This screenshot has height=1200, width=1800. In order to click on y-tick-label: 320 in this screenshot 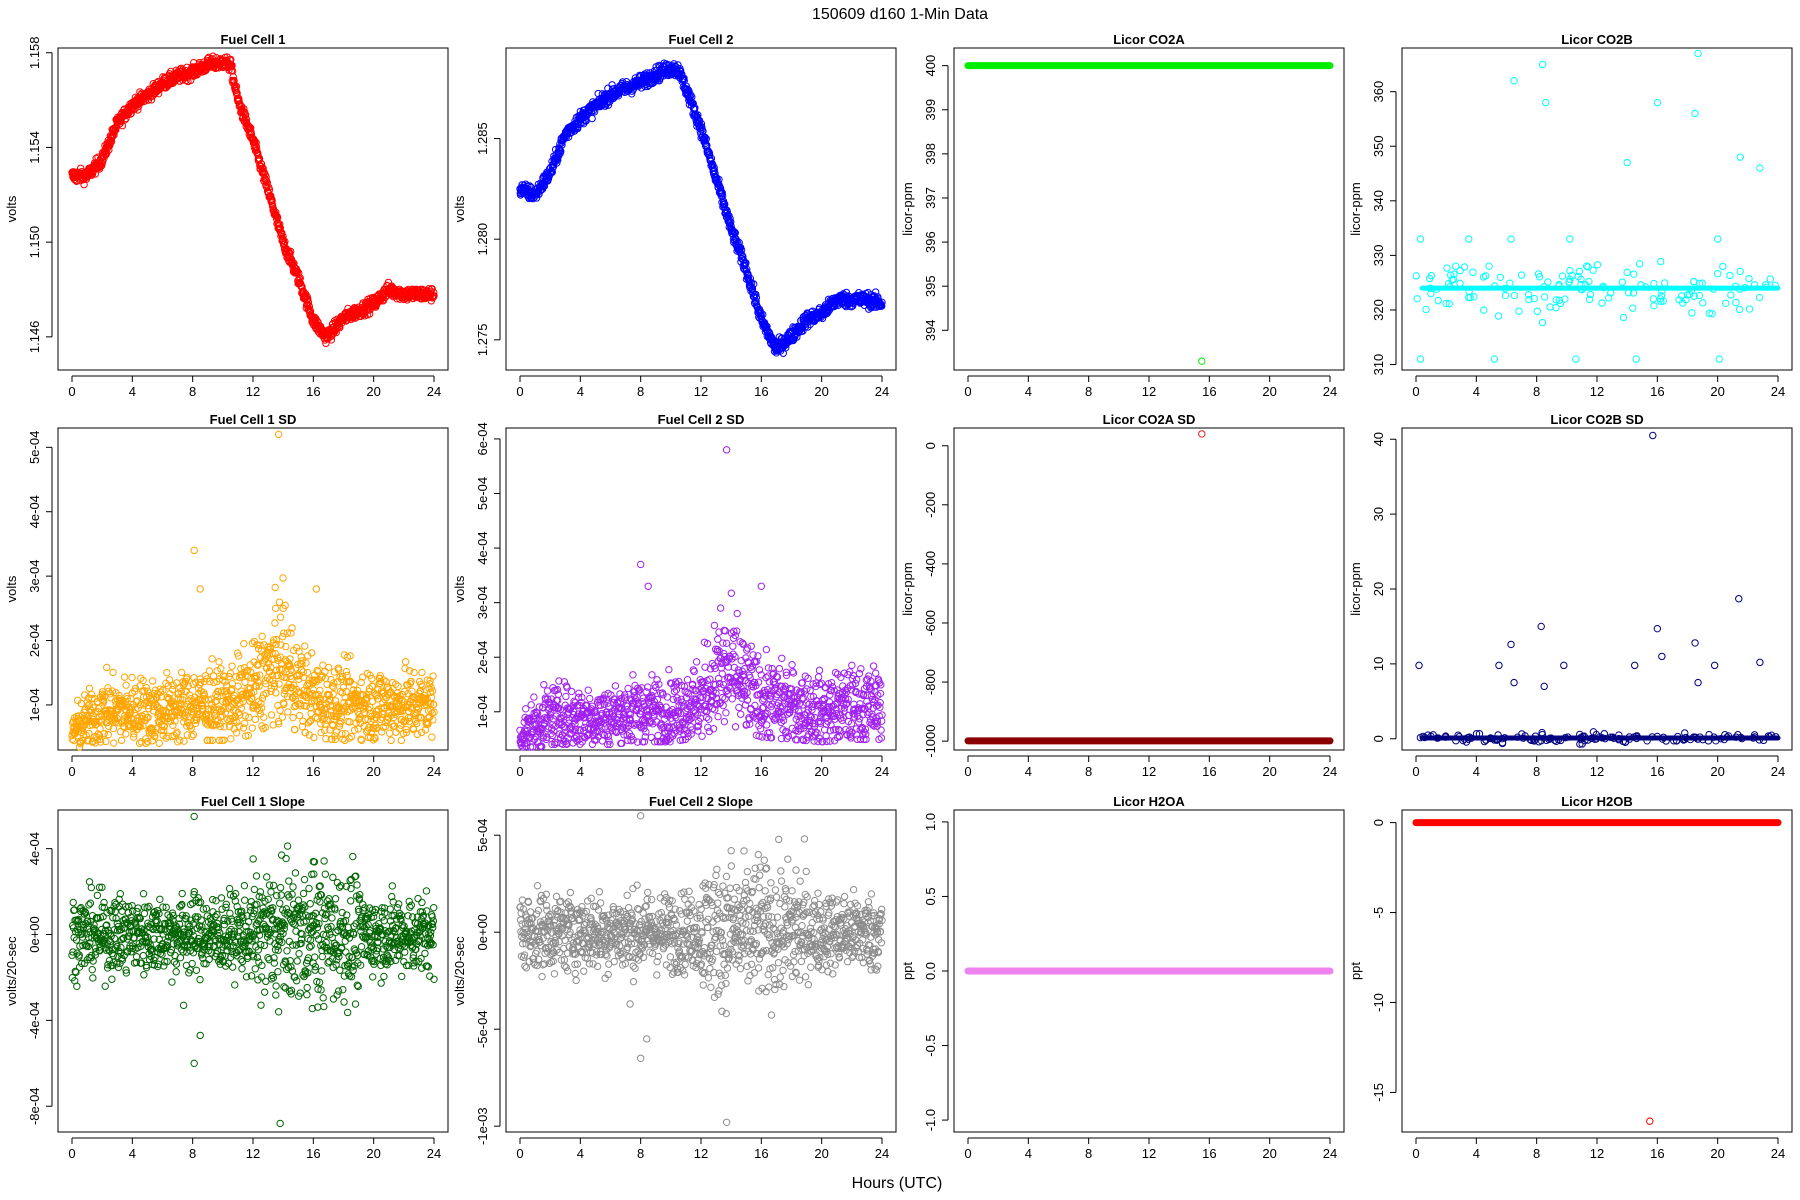, I will do `click(1378, 310)`.